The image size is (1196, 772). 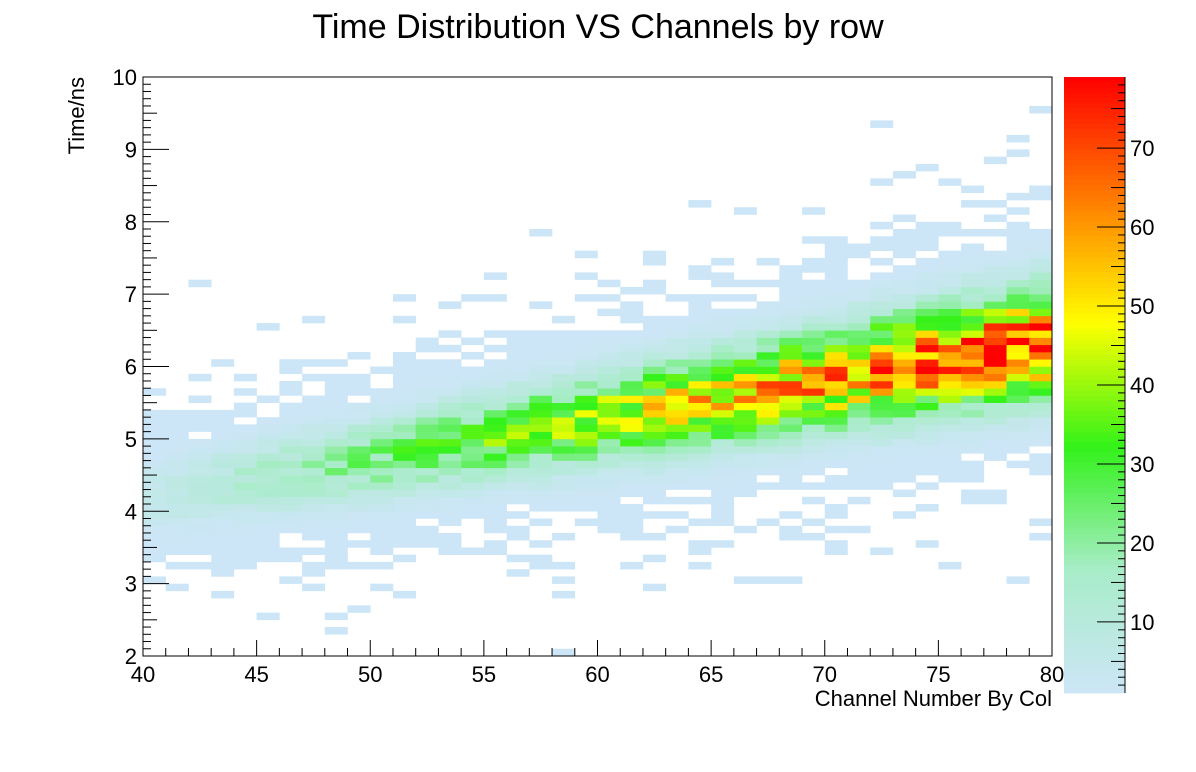 What do you see at coordinates (256, 674) in the screenshot?
I see `x-tick-label: 45` at bounding box center [256, 674].